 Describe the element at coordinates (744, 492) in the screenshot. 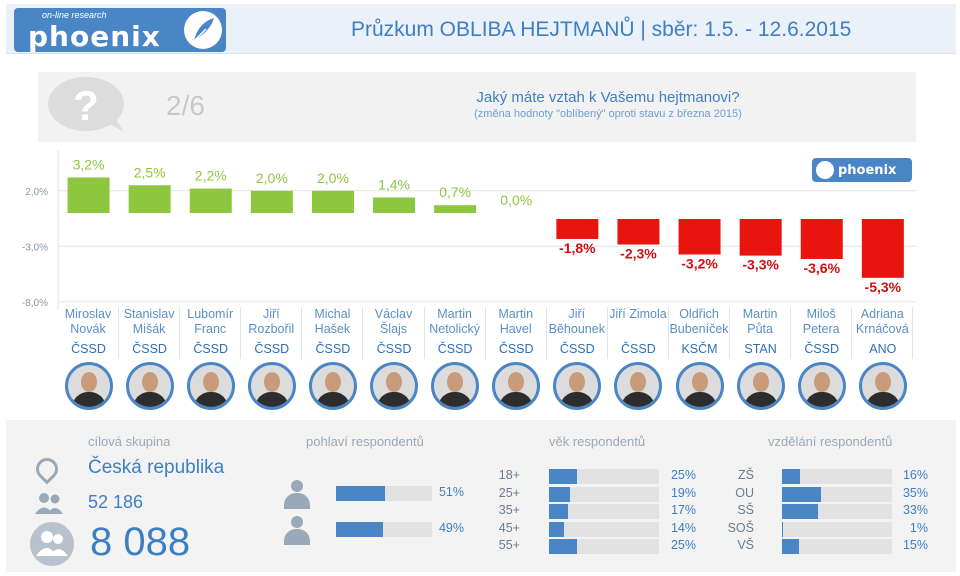

I see `education-bar-label: OU` at that location.